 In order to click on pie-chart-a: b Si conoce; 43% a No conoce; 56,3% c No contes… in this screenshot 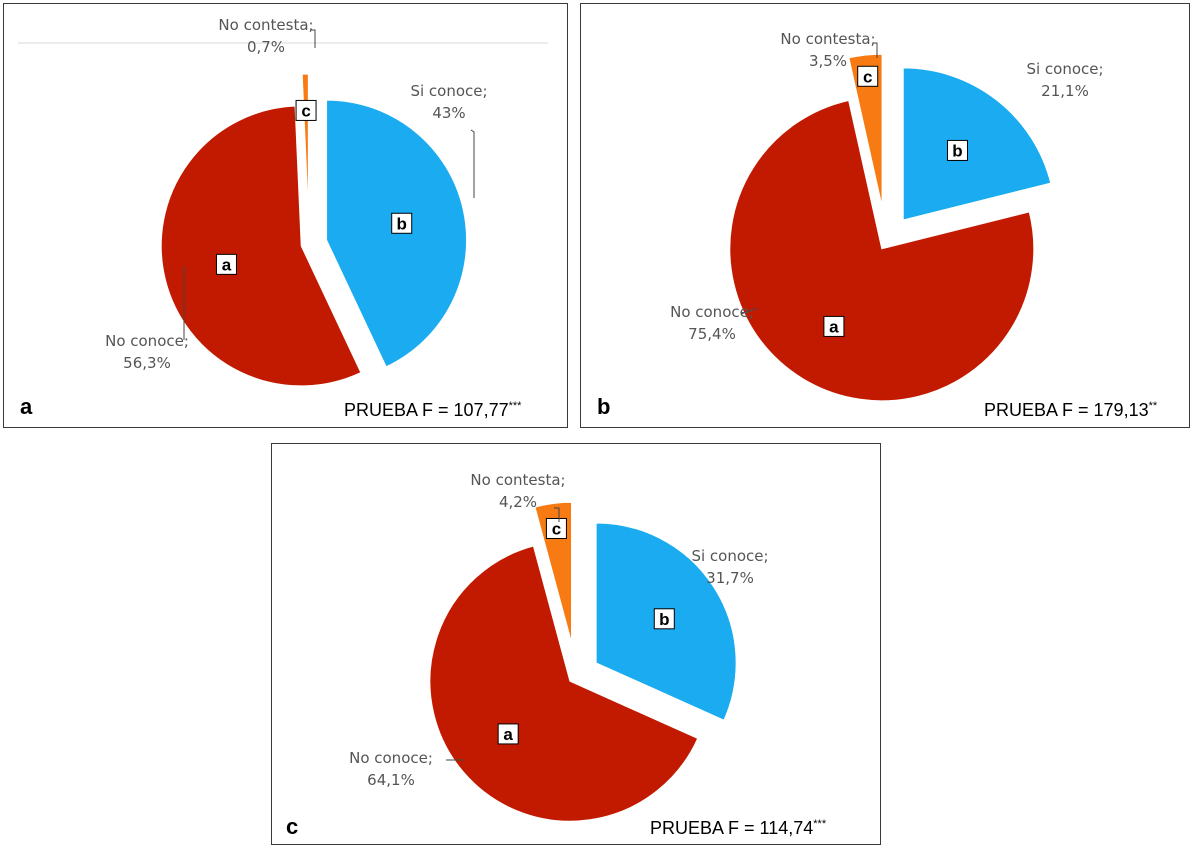, I will do `click(296, 201)`.